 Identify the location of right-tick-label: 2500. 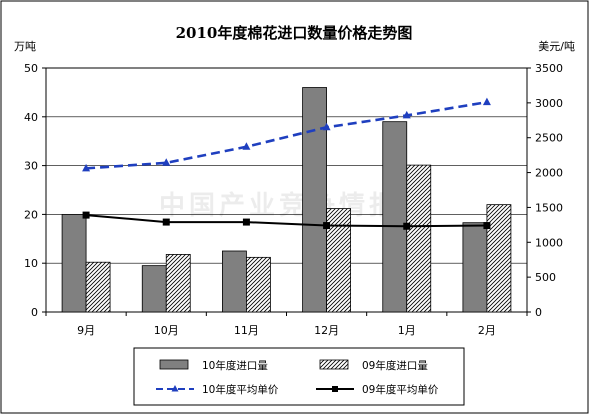
(549, 138).